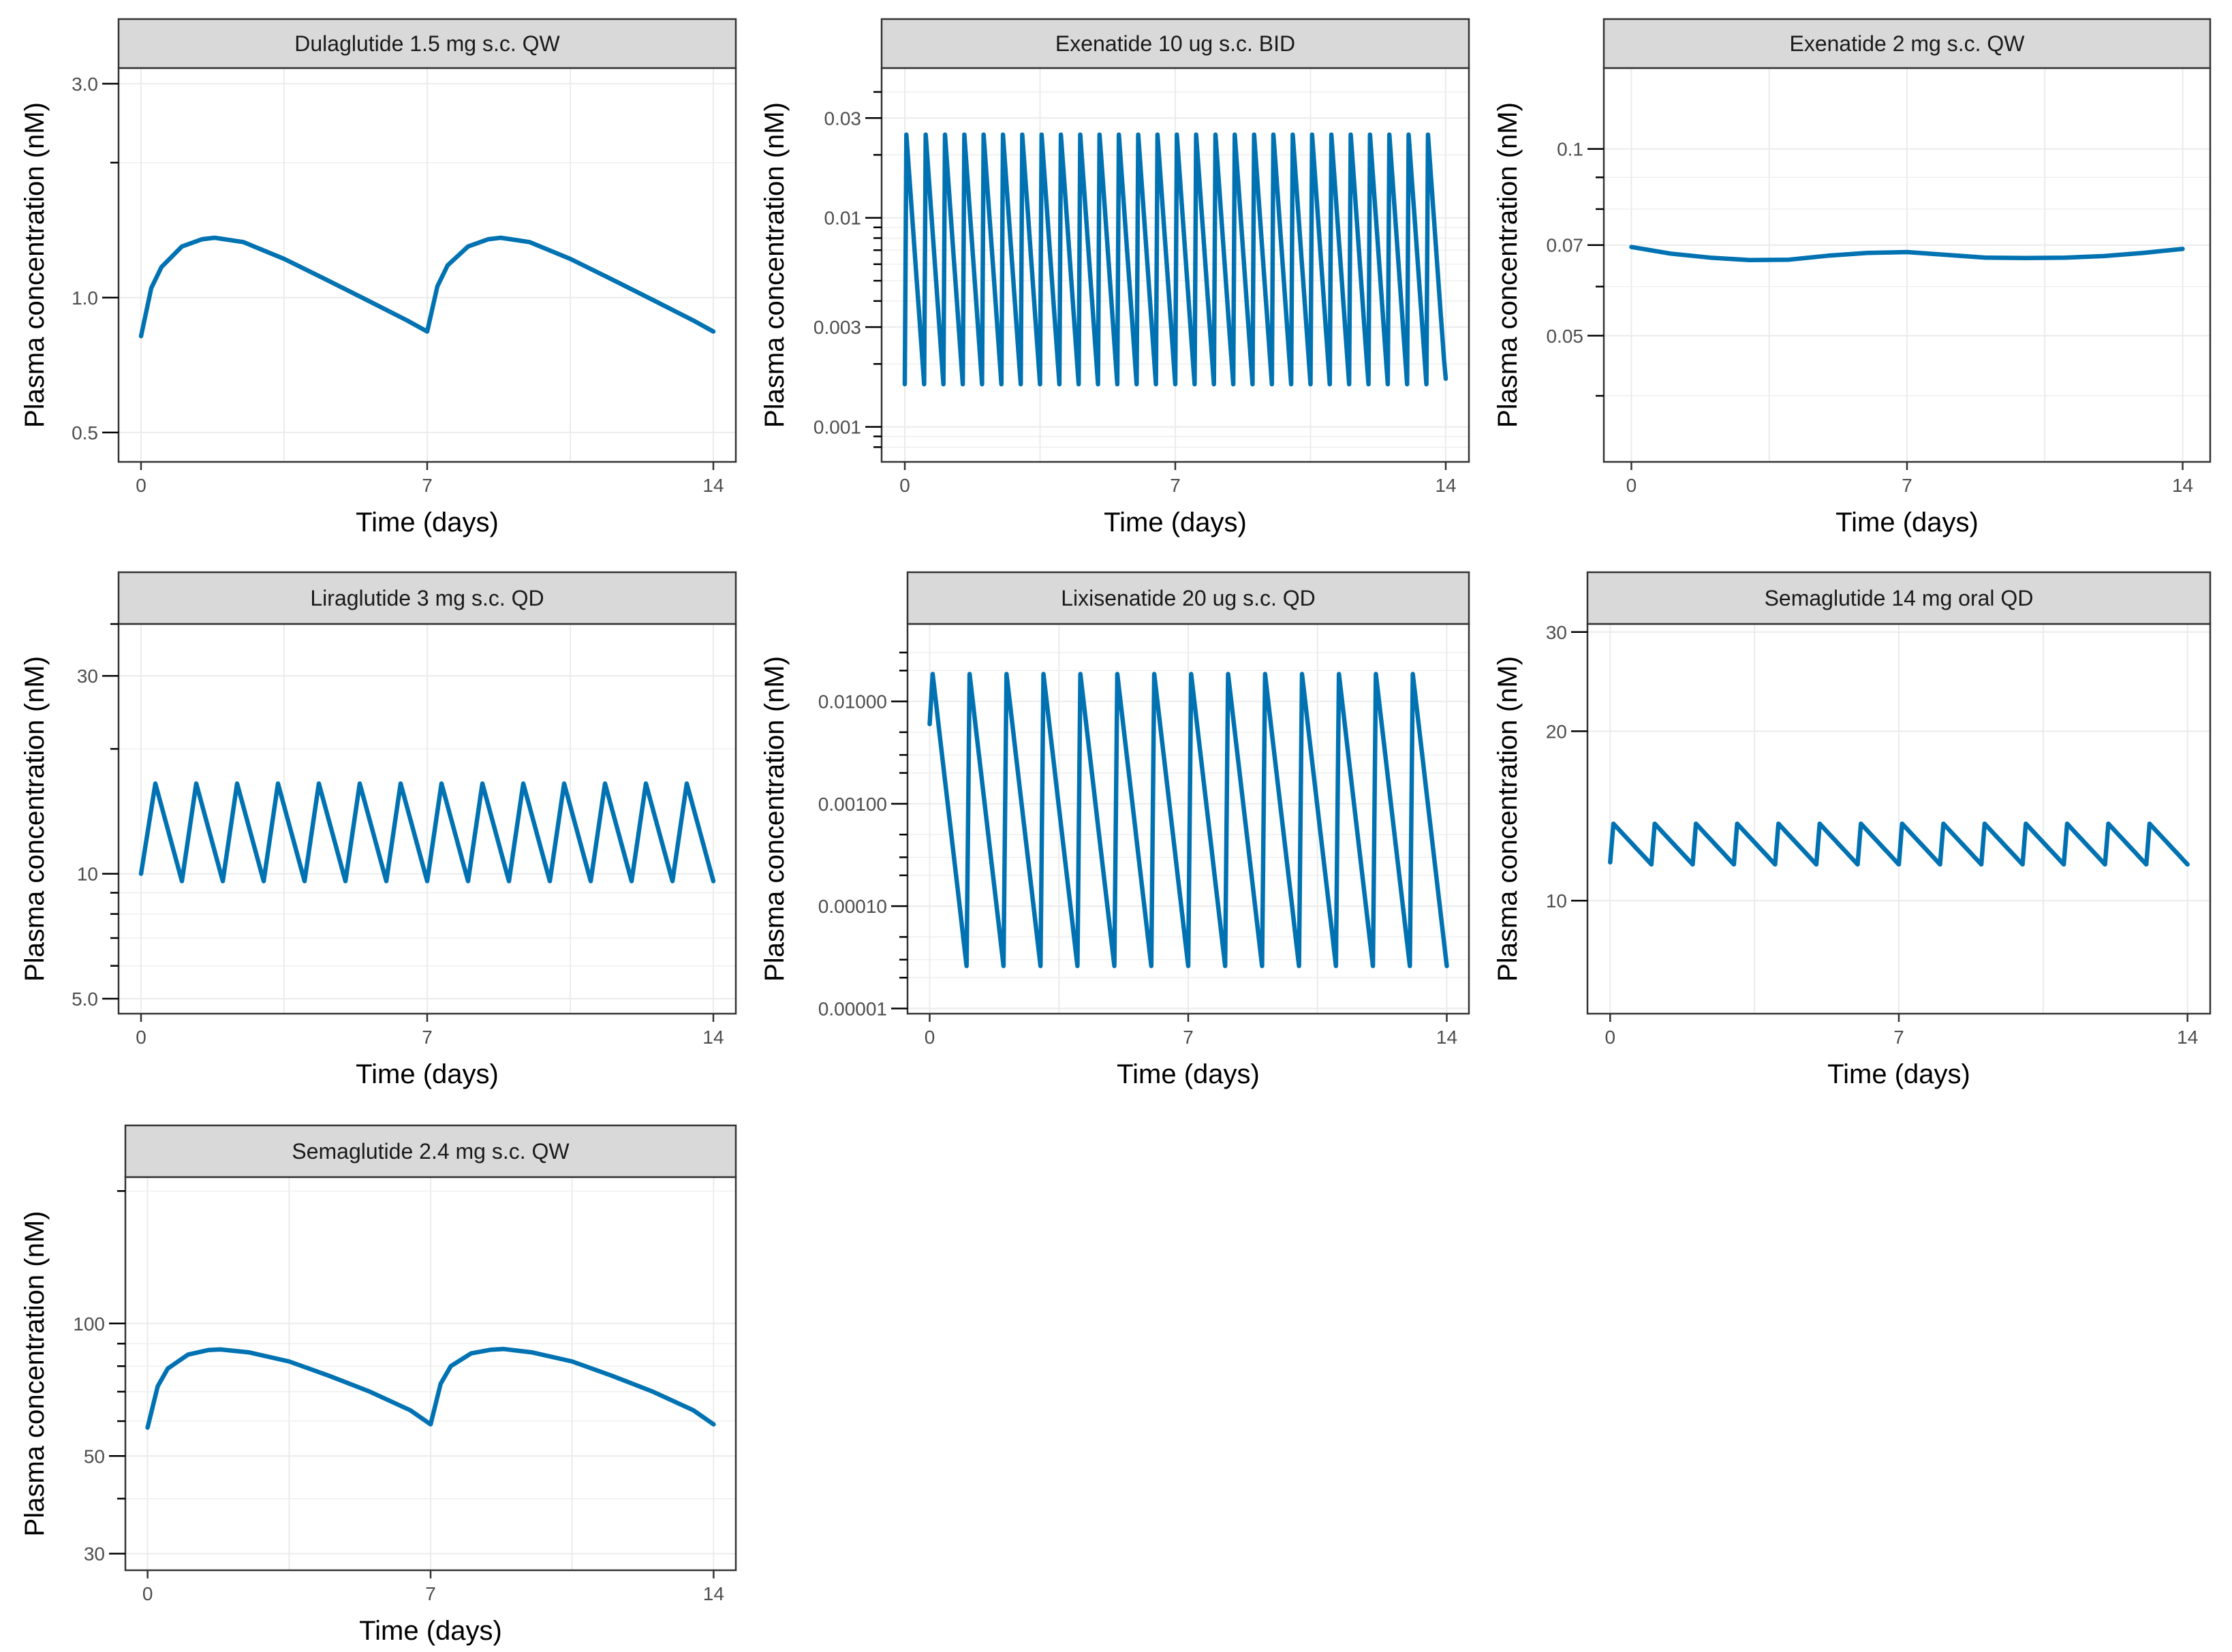  Describe the element at coordinates (85, 433) in the screenshot. I see `y-tick-label: 0.5` at that location.